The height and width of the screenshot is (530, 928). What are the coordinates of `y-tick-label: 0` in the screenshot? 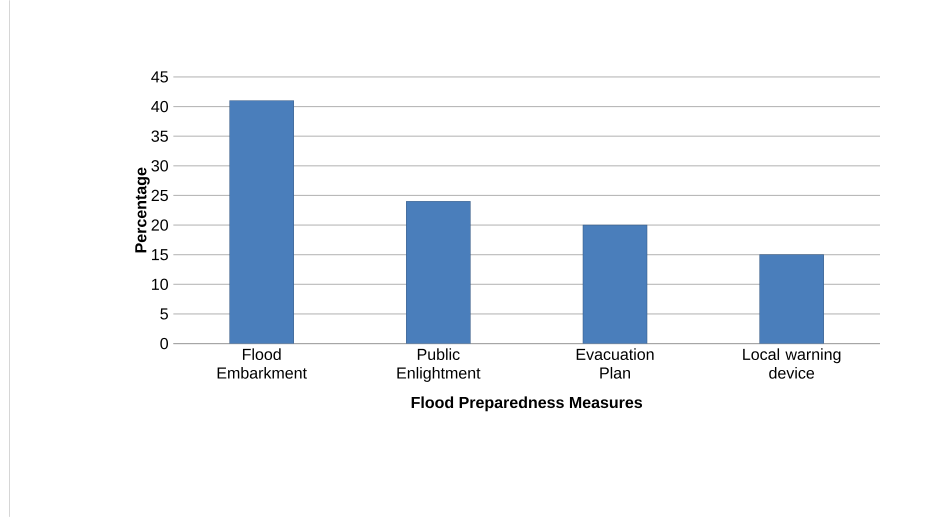 It's located at (164, 344).